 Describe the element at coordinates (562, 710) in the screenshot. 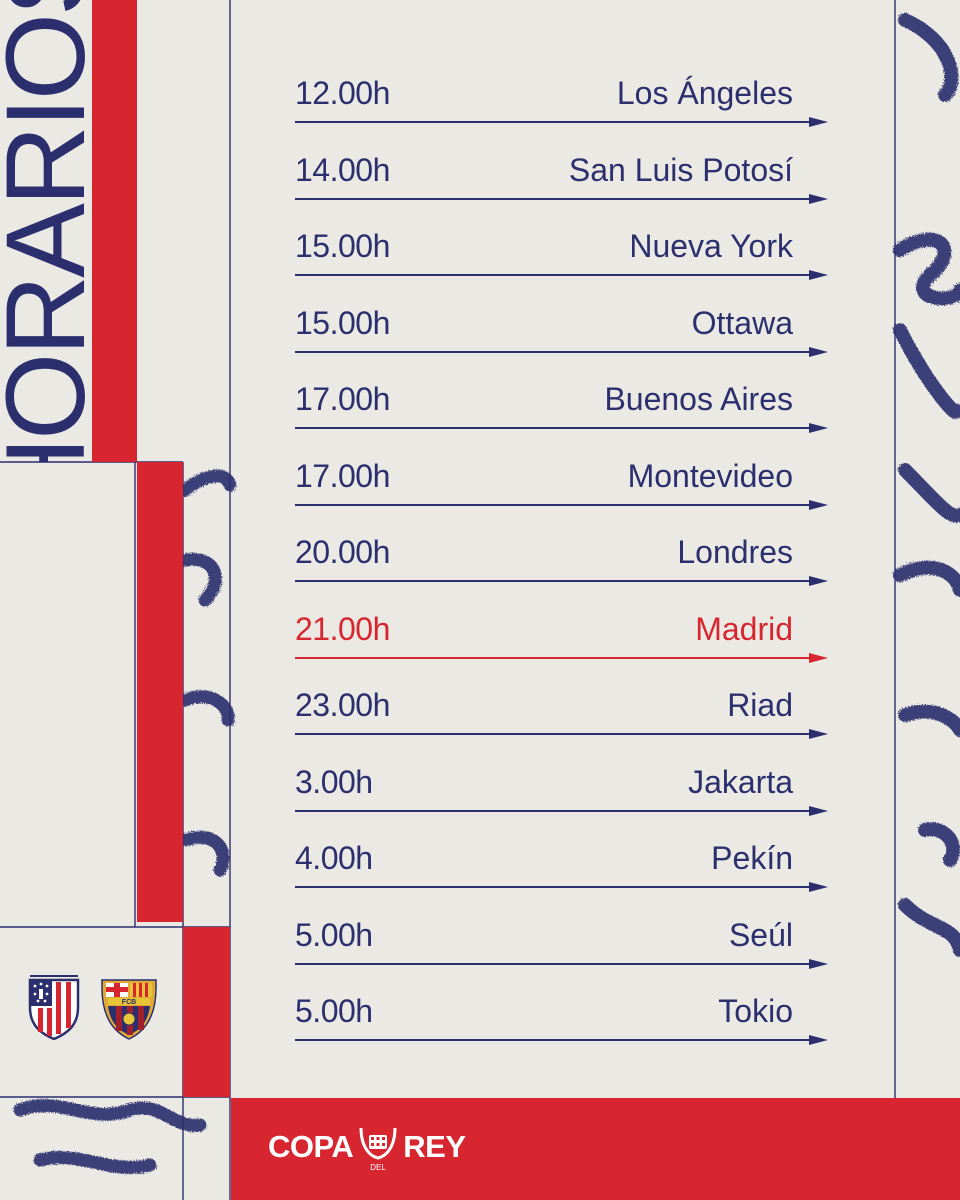

I see `schedule-row: 23.00h Riad` at that location.